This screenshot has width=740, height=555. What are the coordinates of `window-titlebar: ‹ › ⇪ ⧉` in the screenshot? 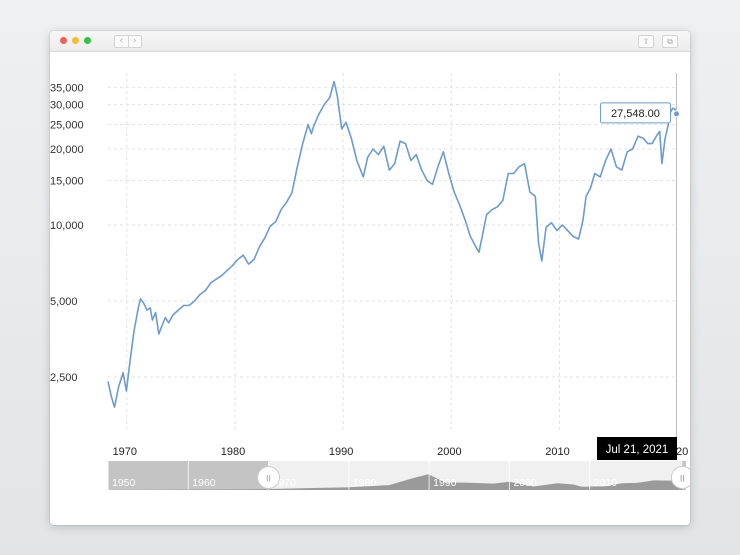 It's located at (370, 41).